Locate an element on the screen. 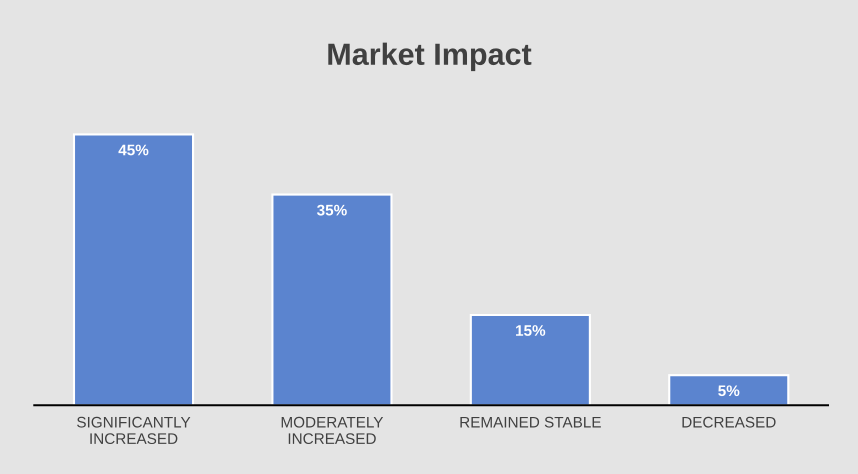  x-tick-label: DECREASED is located at coordinates (729, 422).